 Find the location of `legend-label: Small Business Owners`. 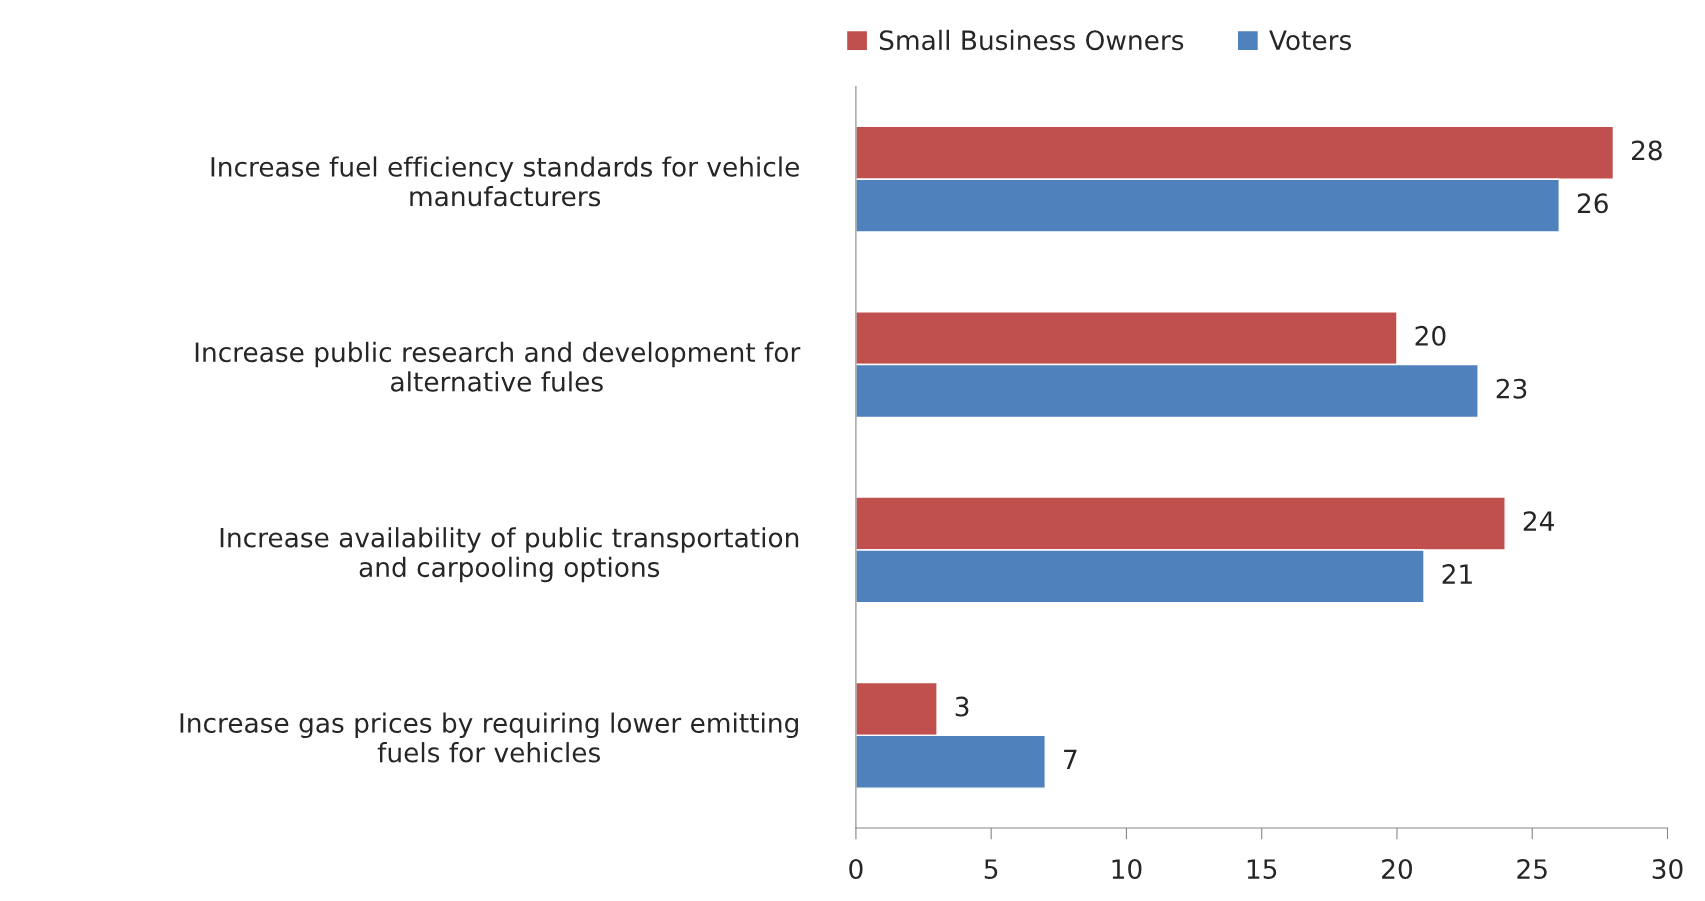

legend-label: Small Business Owners is located at coordinates (1031, 40).